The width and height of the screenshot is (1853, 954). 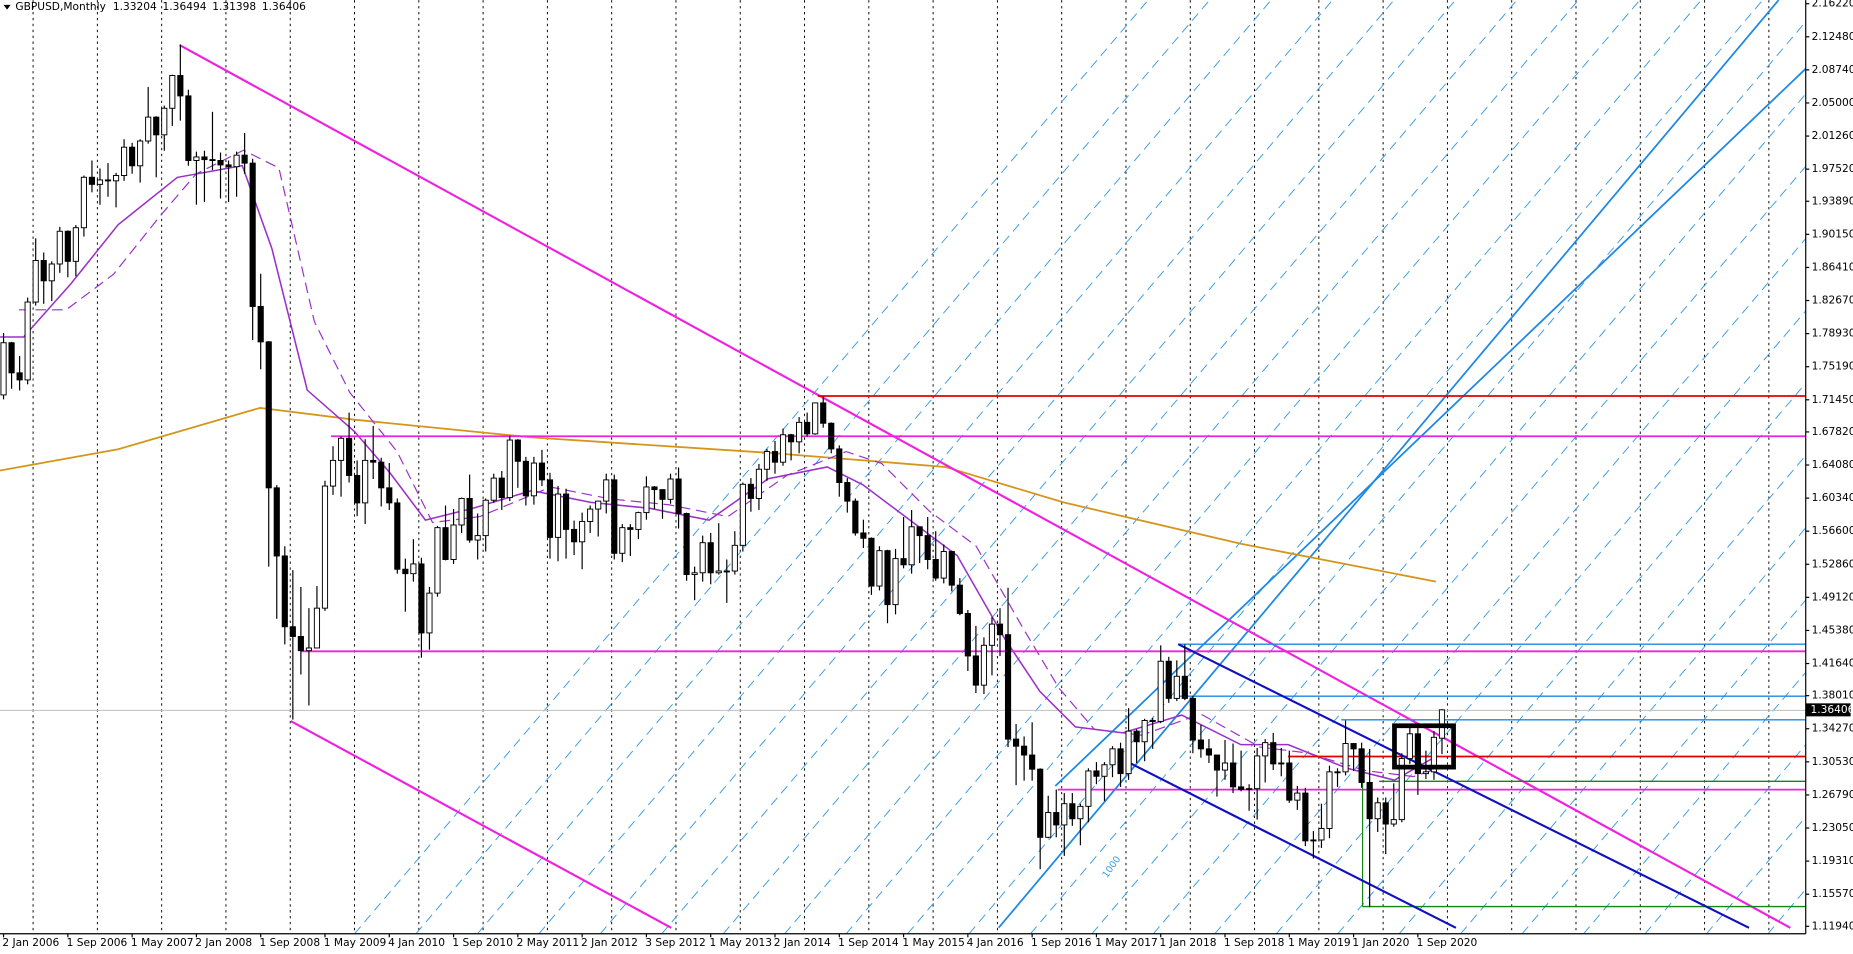 I want to click on x-tick-label: 1 May 2017, so click(x=1126, y=942).